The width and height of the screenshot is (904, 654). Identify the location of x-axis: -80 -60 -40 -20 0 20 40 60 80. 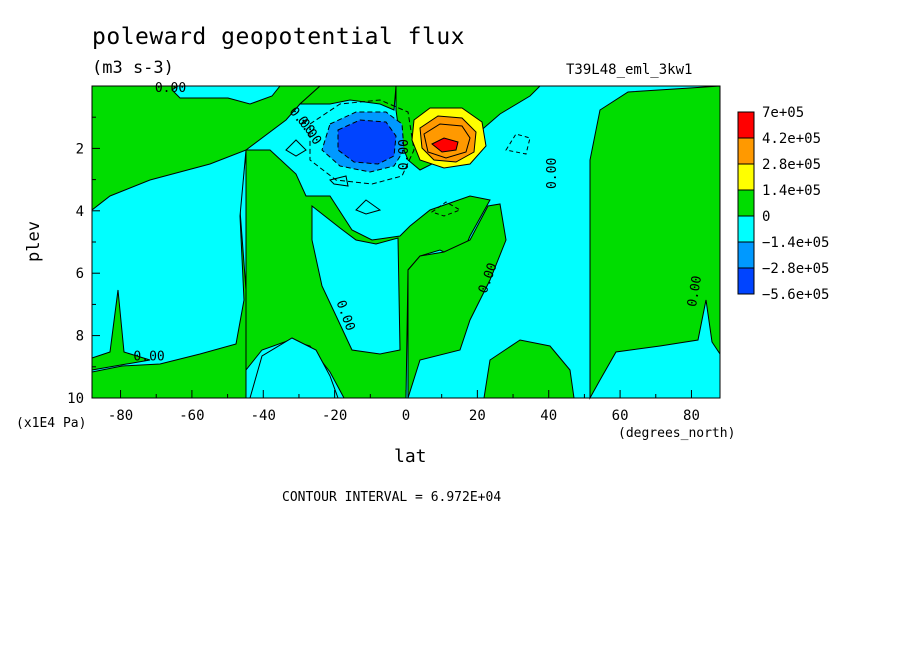
(404, 407).